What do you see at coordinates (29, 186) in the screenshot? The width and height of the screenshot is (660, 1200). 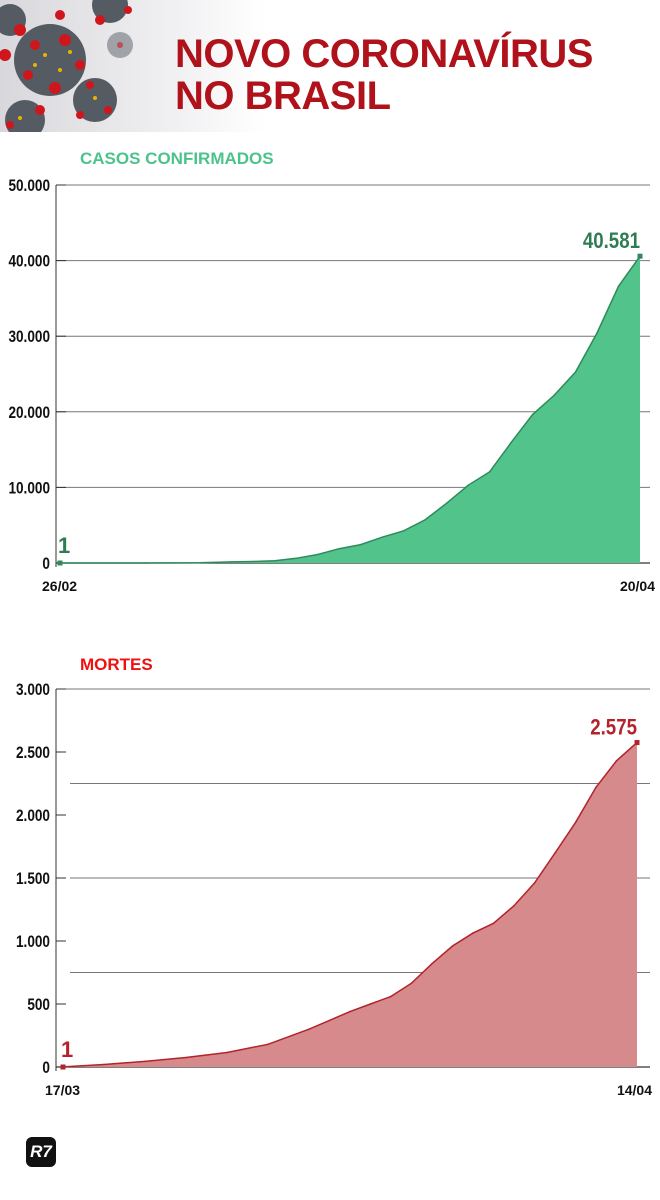 I see `y-tick-label: 50.000` at bounding box center [29, 186].